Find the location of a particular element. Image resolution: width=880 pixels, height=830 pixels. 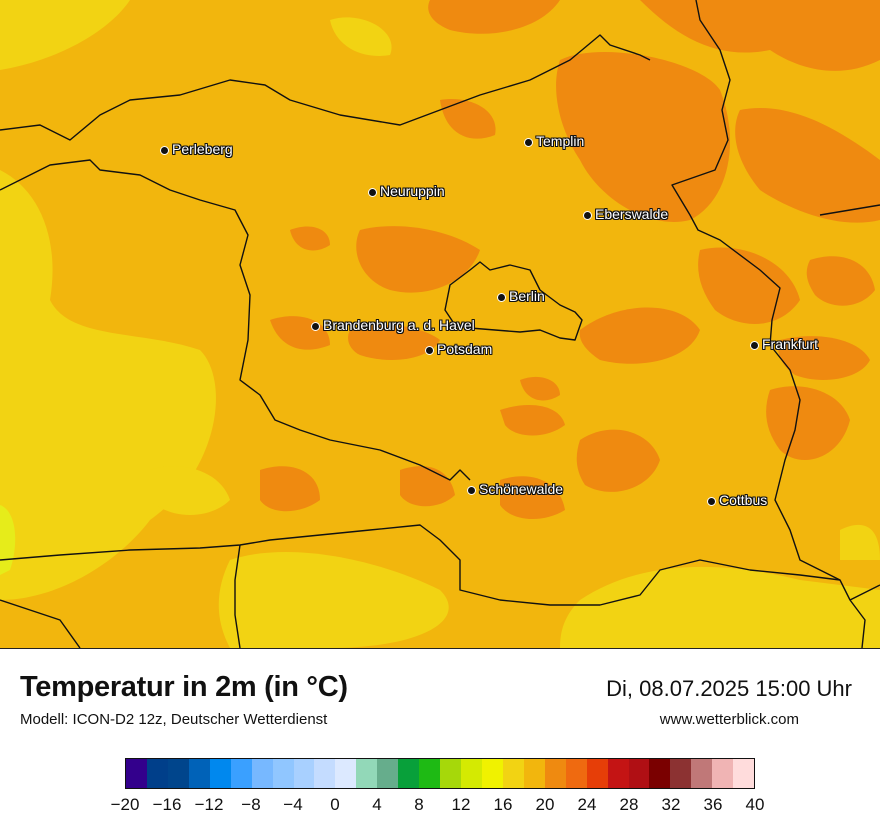

city-label: Berlin is located at coordinates (527, 296).